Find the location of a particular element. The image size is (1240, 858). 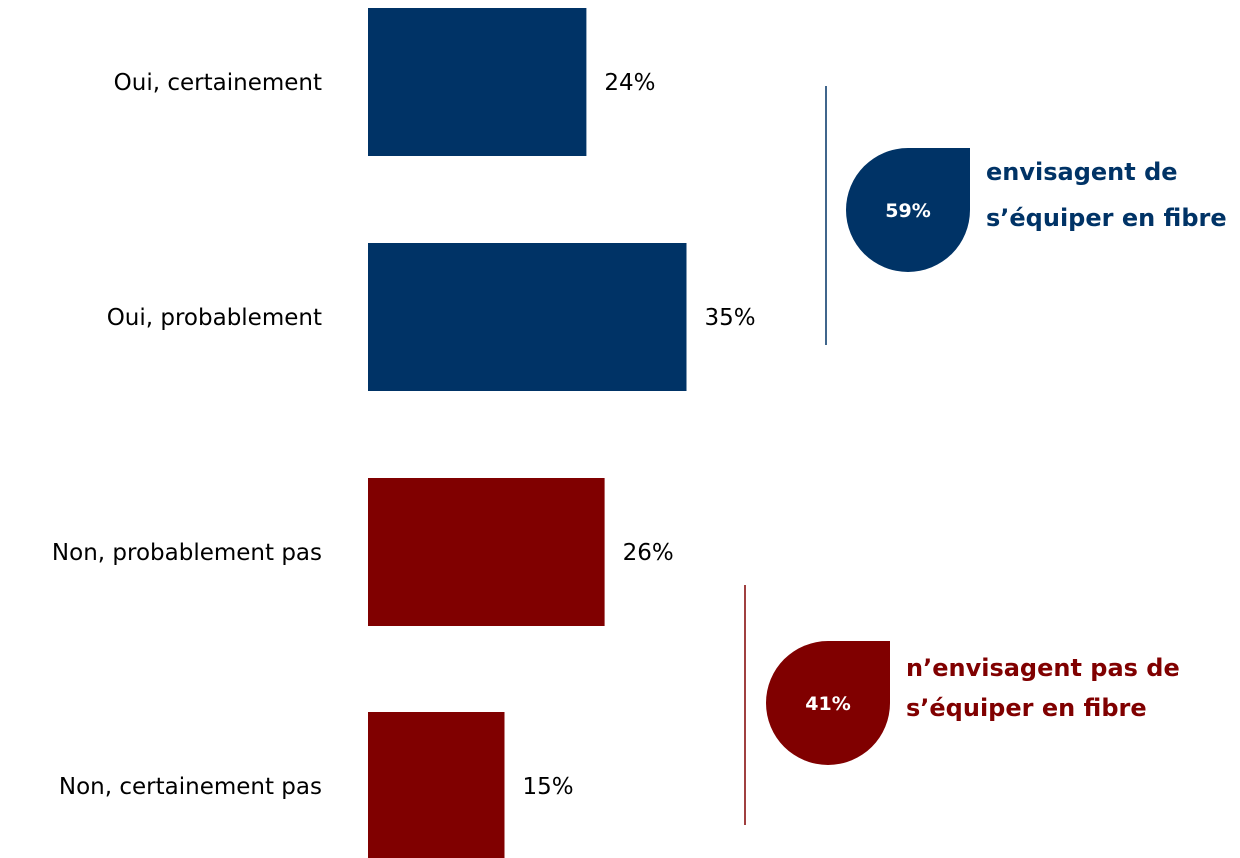

group-total-value: 41% is located at coordinates (827, 704).